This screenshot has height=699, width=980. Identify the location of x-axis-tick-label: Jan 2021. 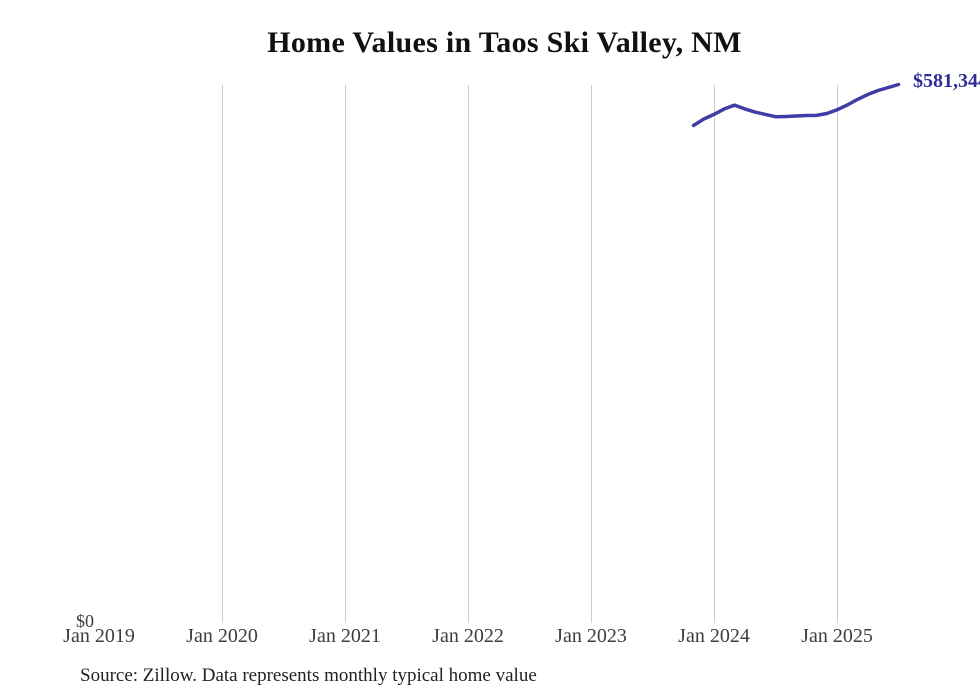
(345, 636).